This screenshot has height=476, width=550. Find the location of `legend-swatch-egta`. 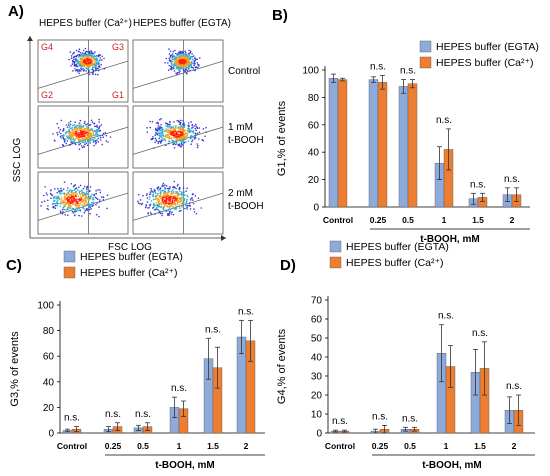

legend-swatch-egta is located at coordinates (69, 256).